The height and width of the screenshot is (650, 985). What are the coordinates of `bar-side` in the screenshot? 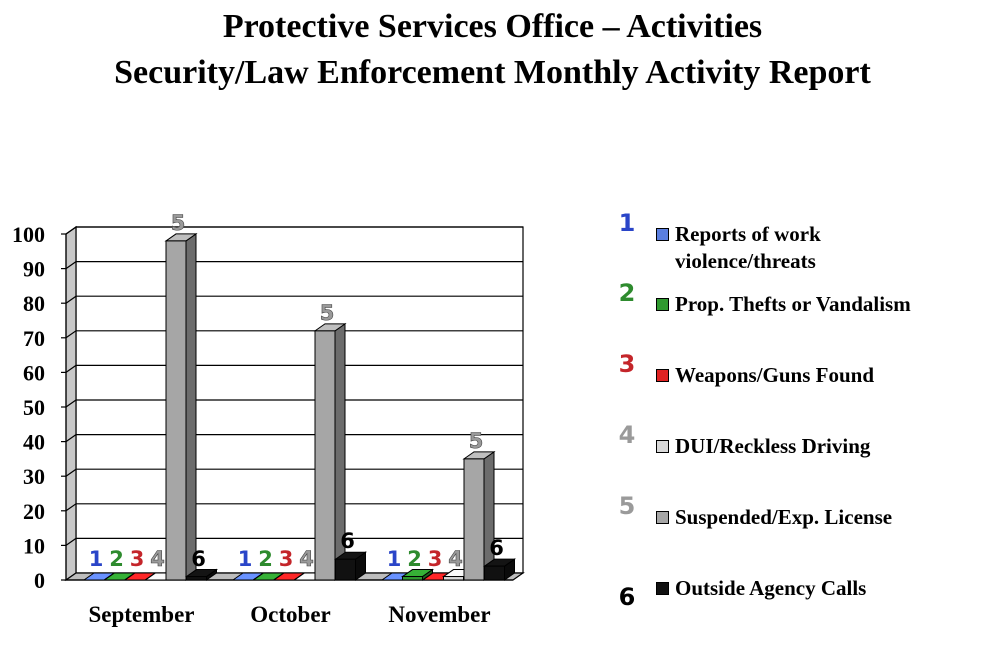 It's located at (191, 406).